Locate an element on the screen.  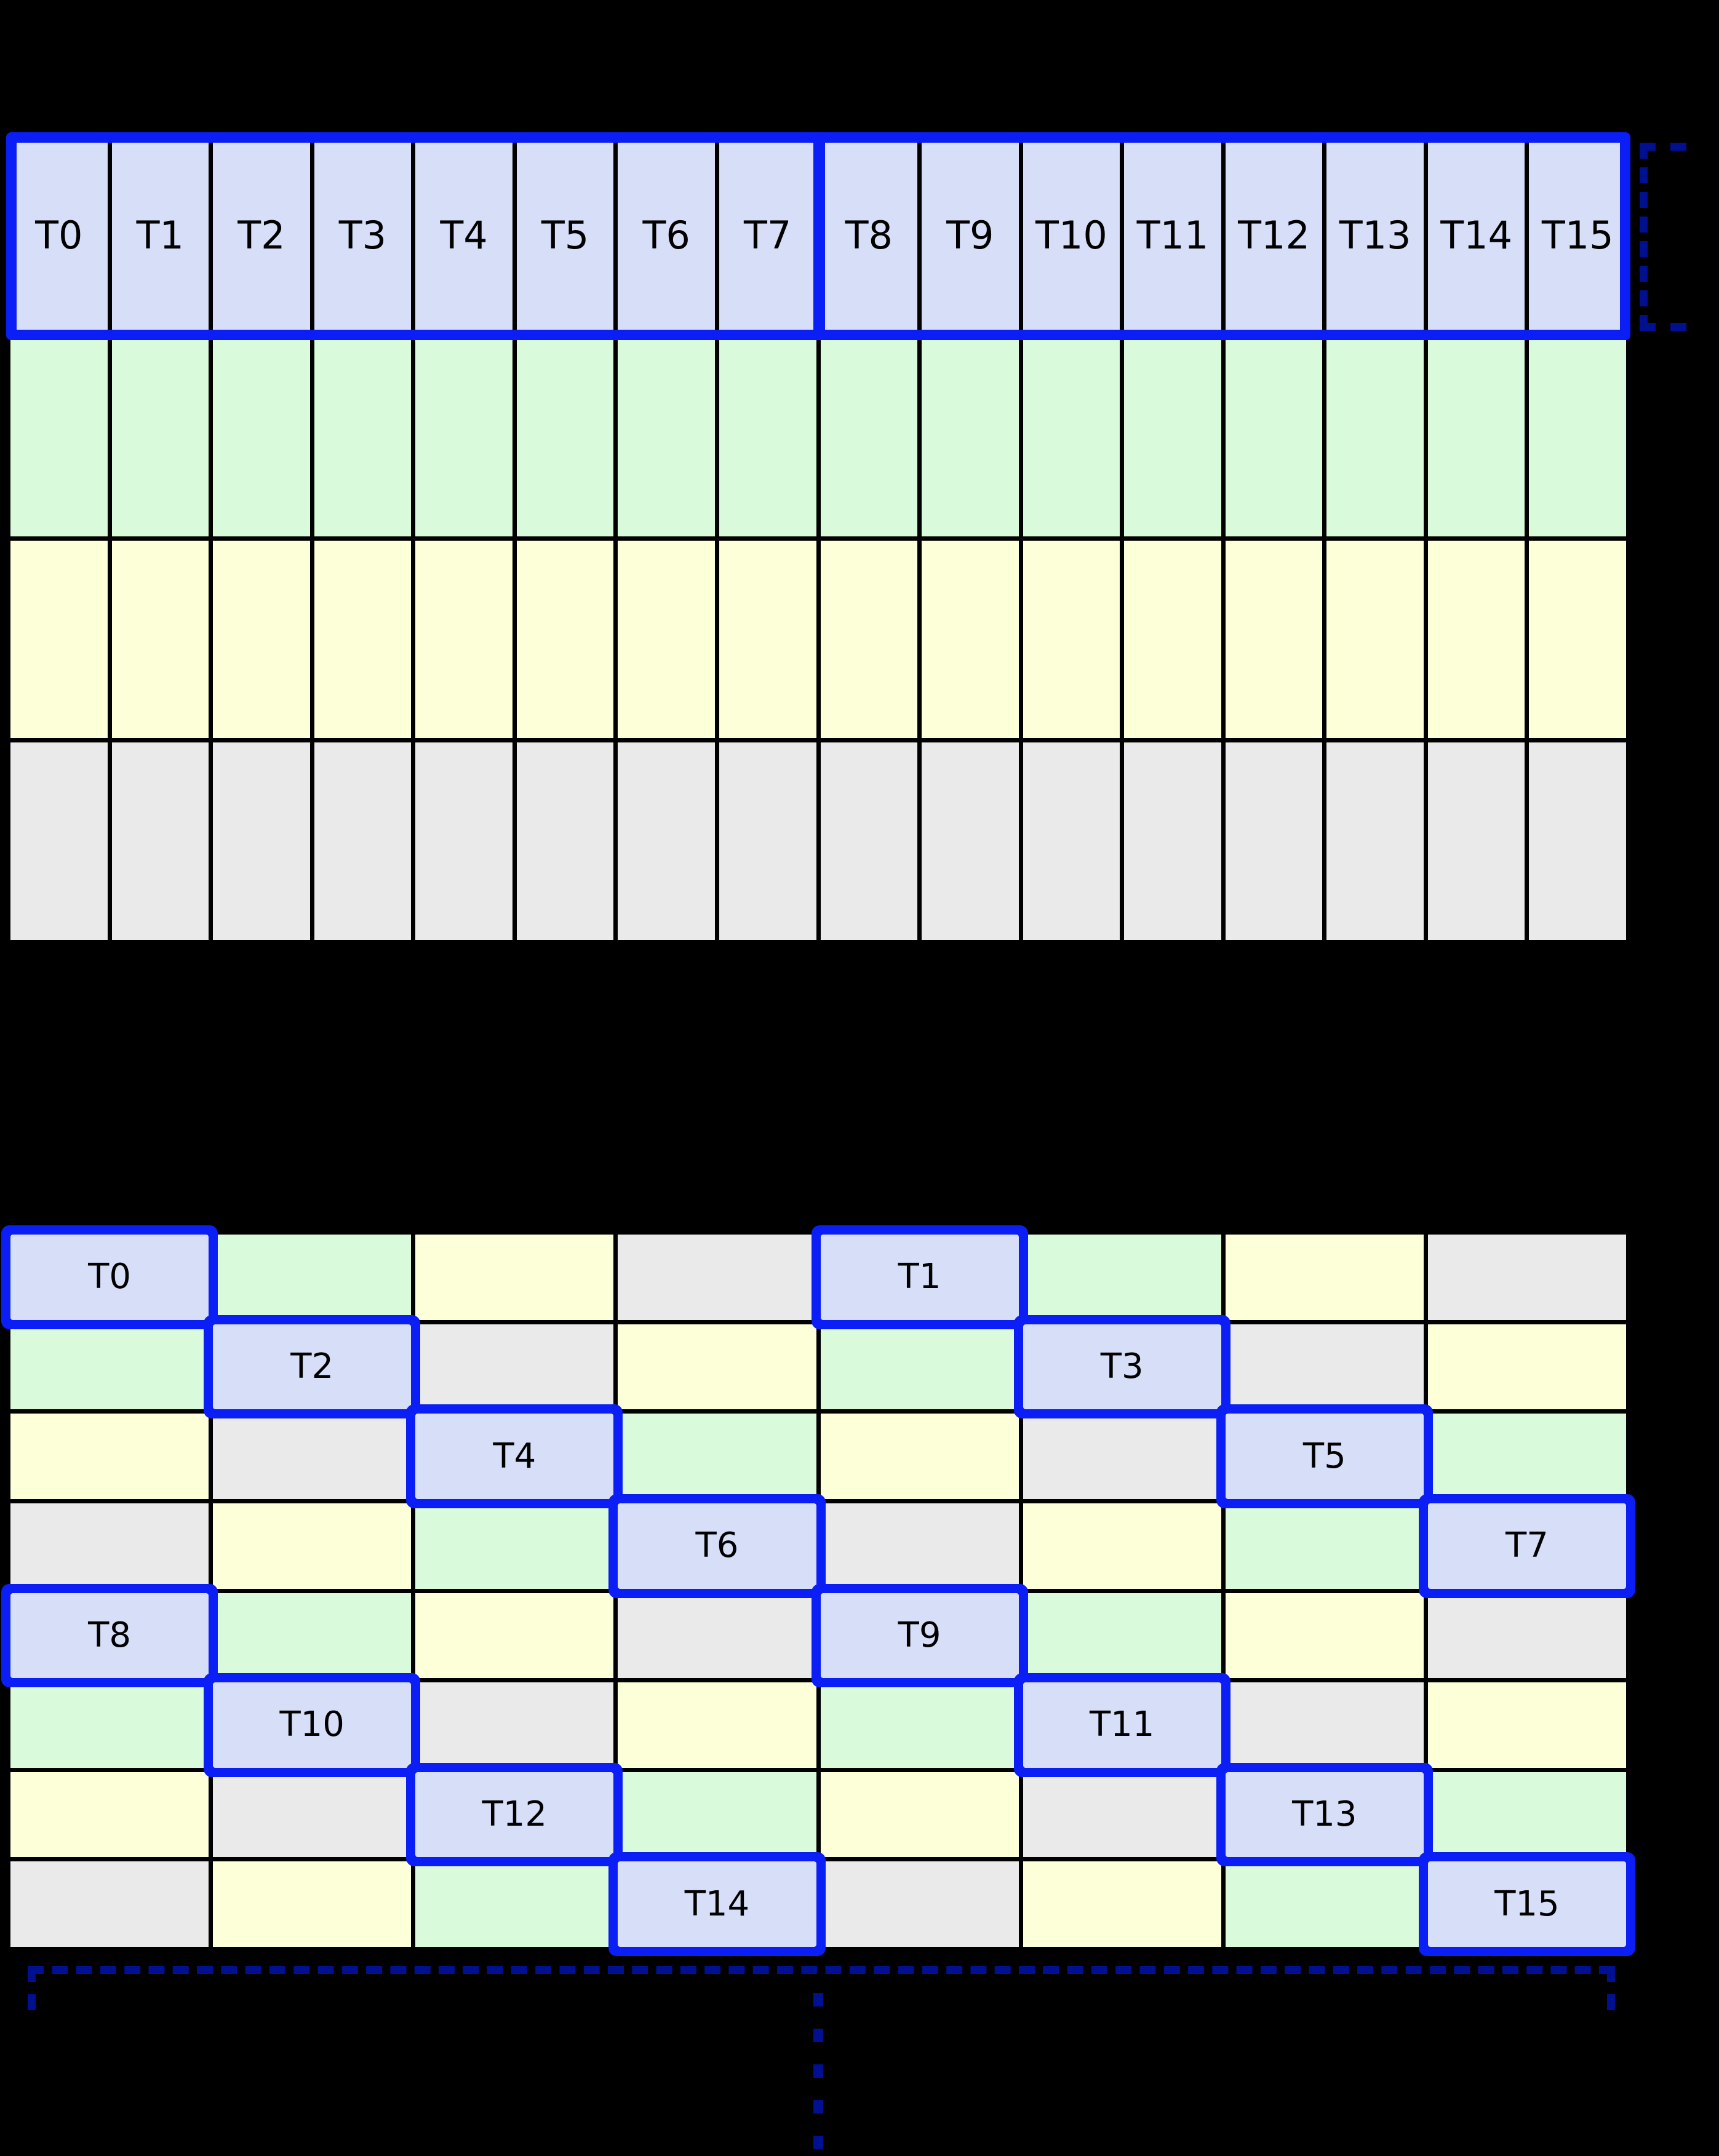
element-cell-r1c15 is located at coordinates (1577, 437).